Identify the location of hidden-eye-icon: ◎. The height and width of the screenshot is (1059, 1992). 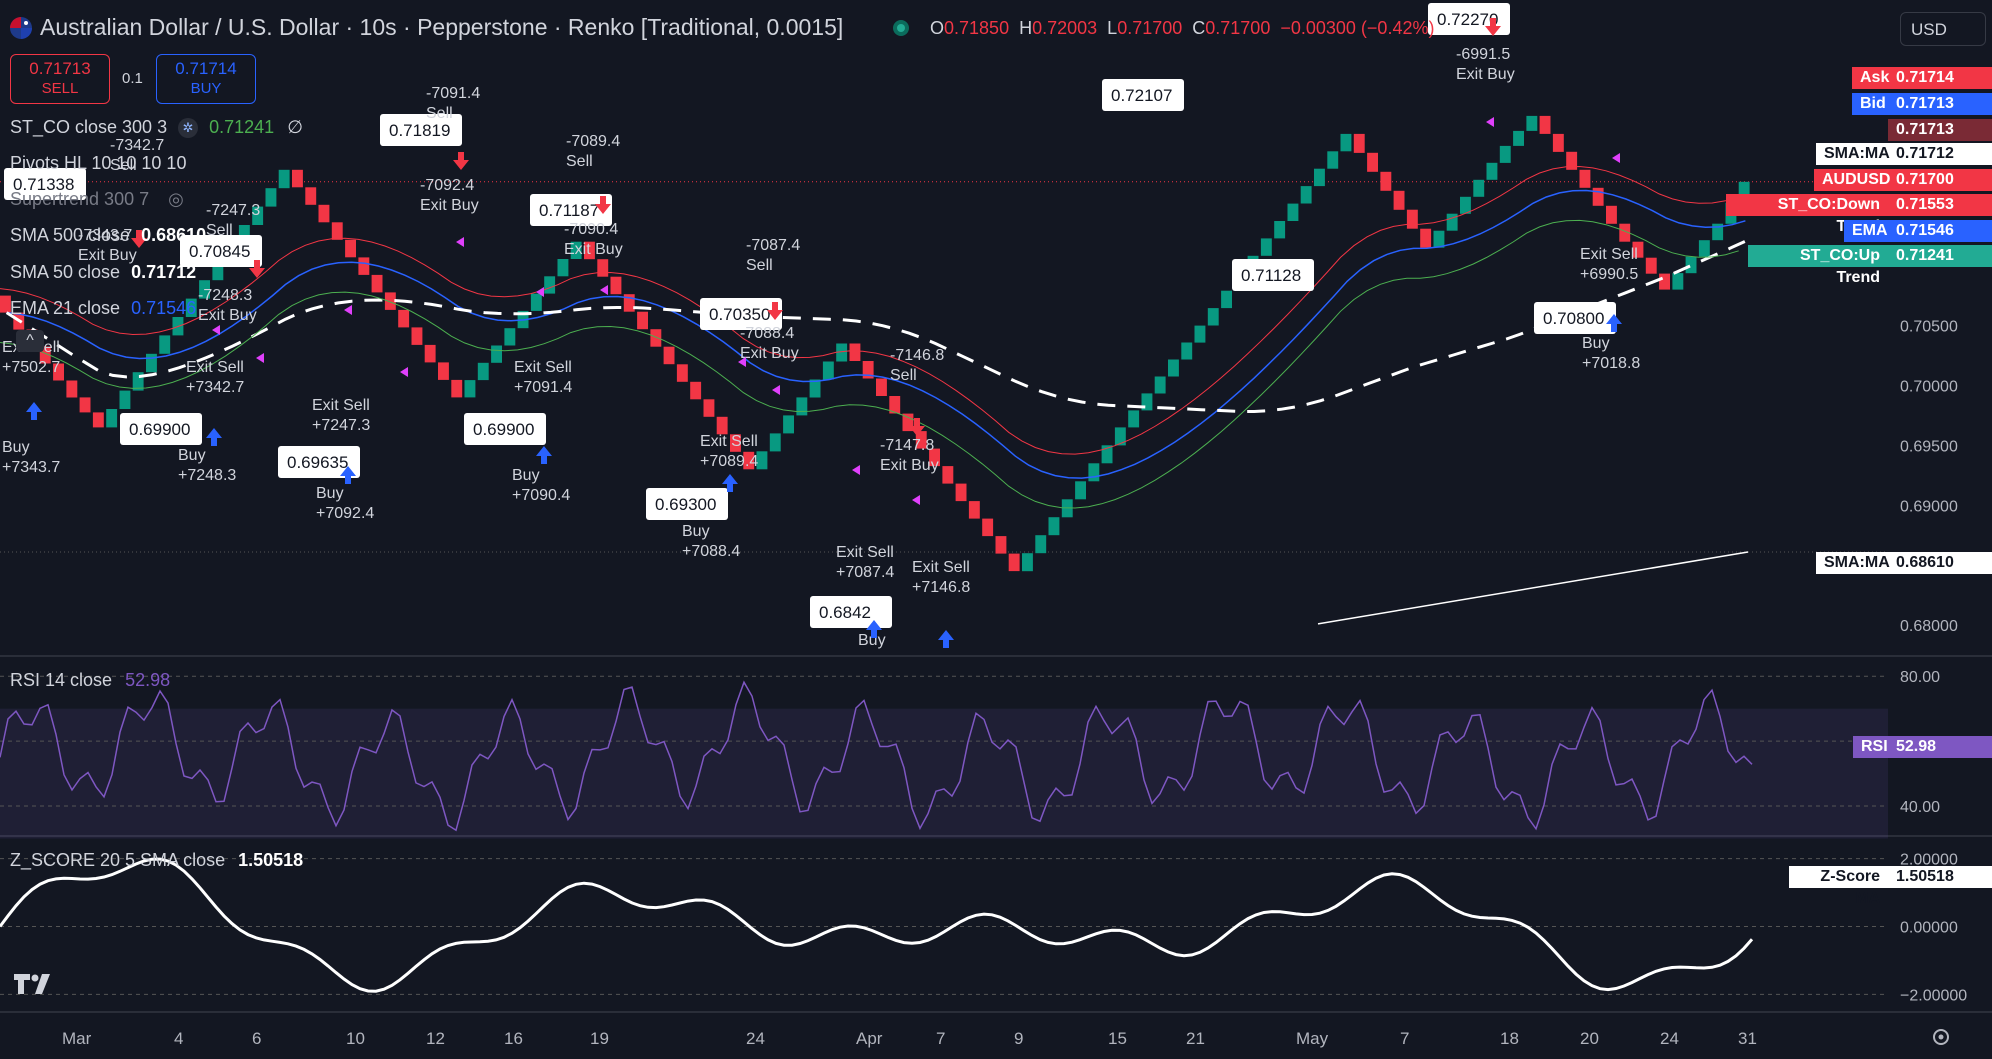
(176, 199).